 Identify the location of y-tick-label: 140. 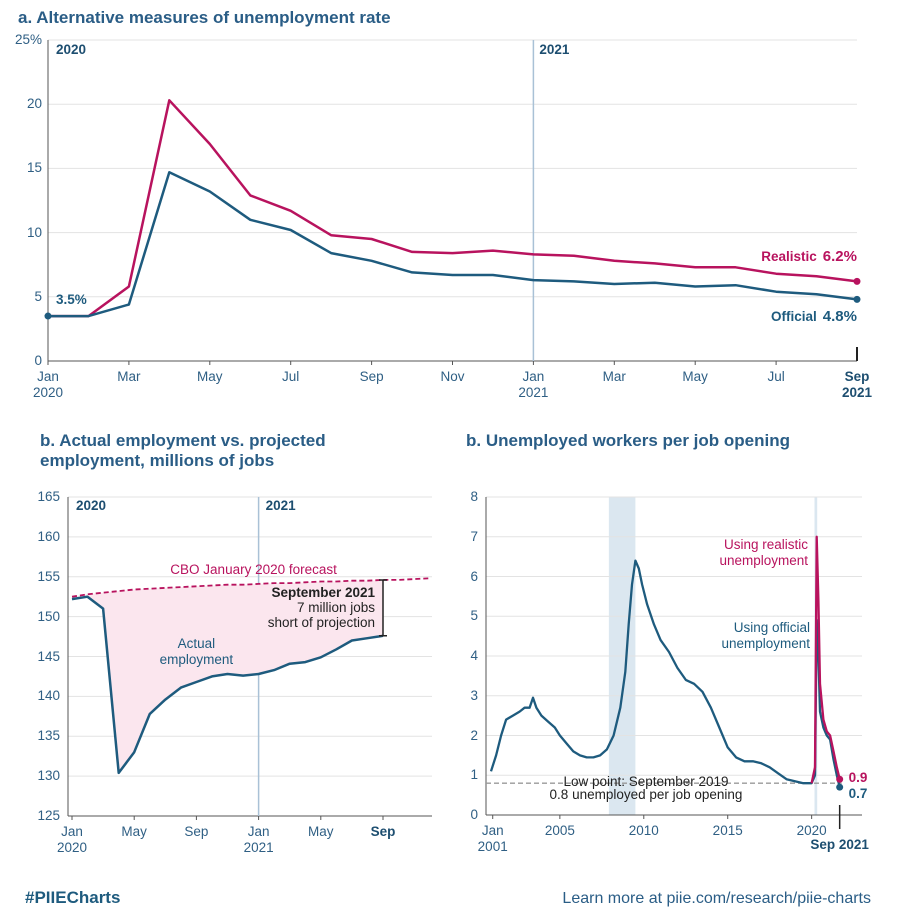
(48, 696).